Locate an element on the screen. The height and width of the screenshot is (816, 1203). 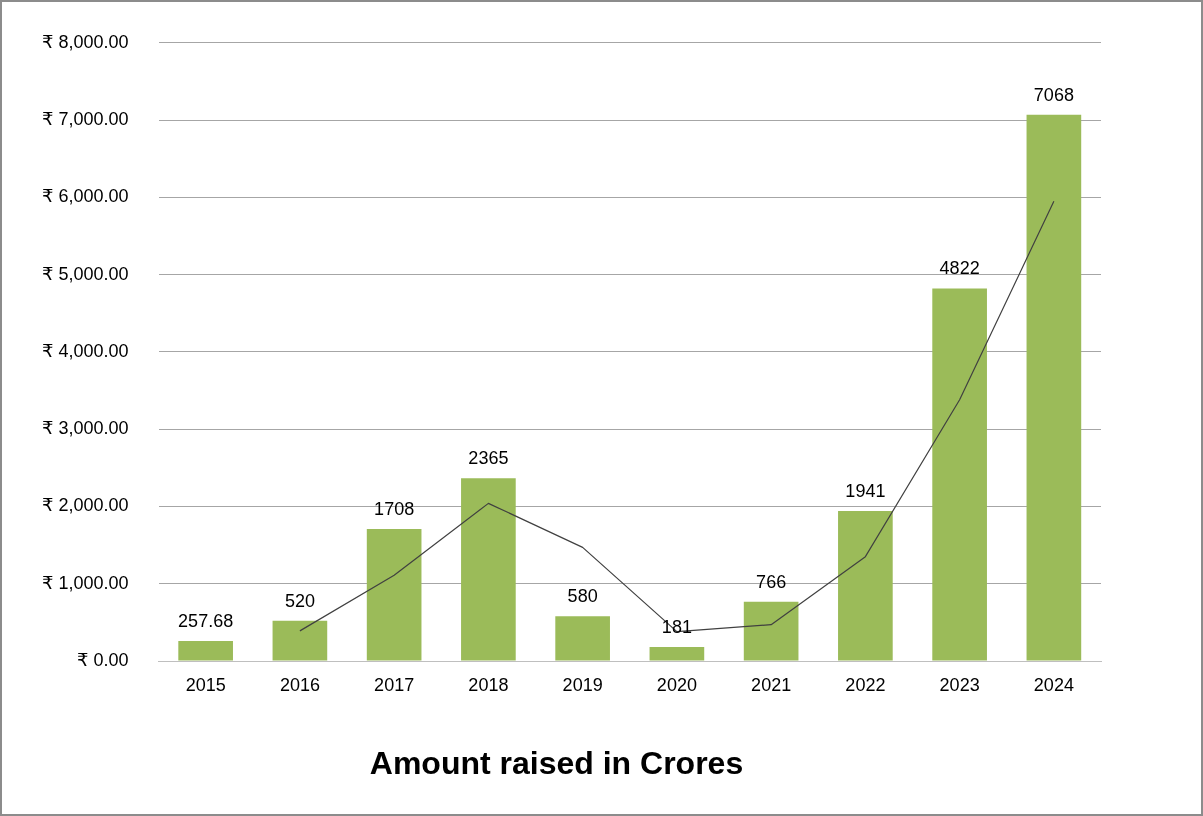
y-tick-label: ₹ 0.00 is located at coordinates (103, 659).